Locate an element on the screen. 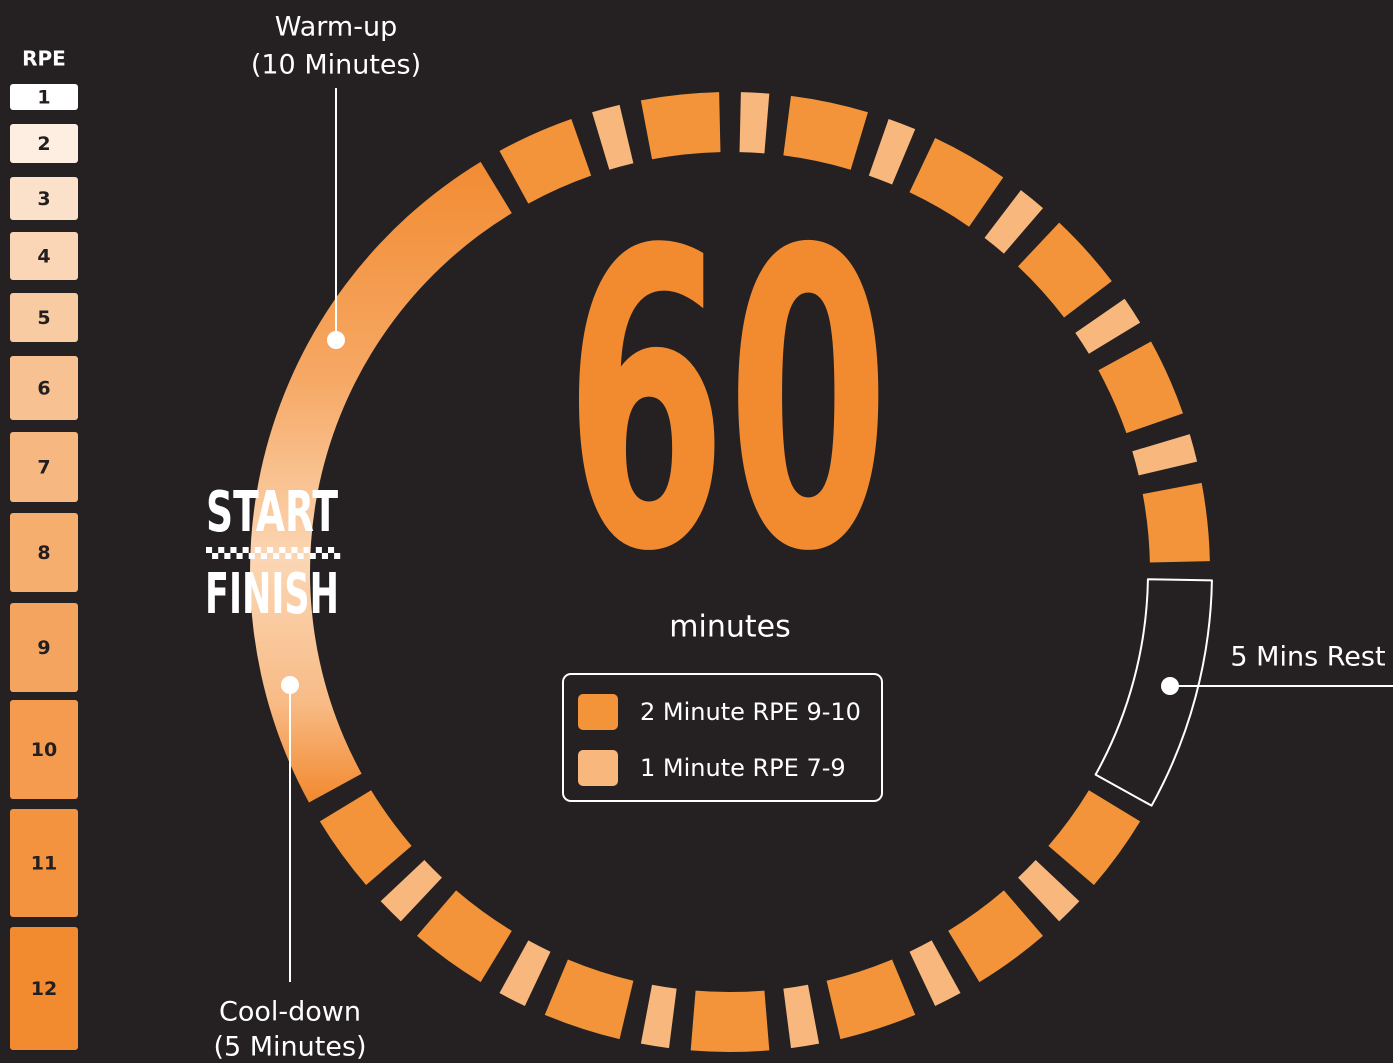 This screenshot has height=1063, width=1393. rpe-level: 5 is located at coordinates (43, 318).